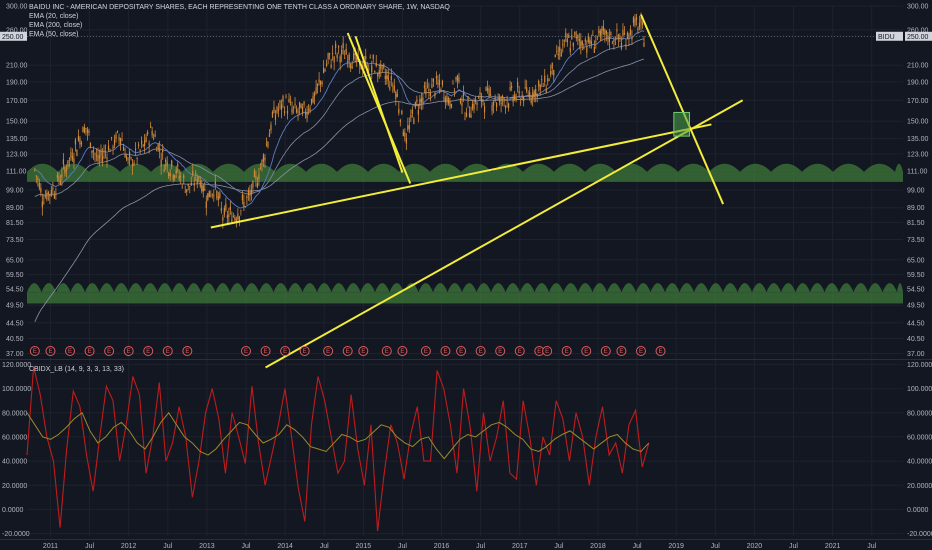 This screenshot has height=550, width=932. I want to click on price-tick-label: 44.50, so click(916, 323).